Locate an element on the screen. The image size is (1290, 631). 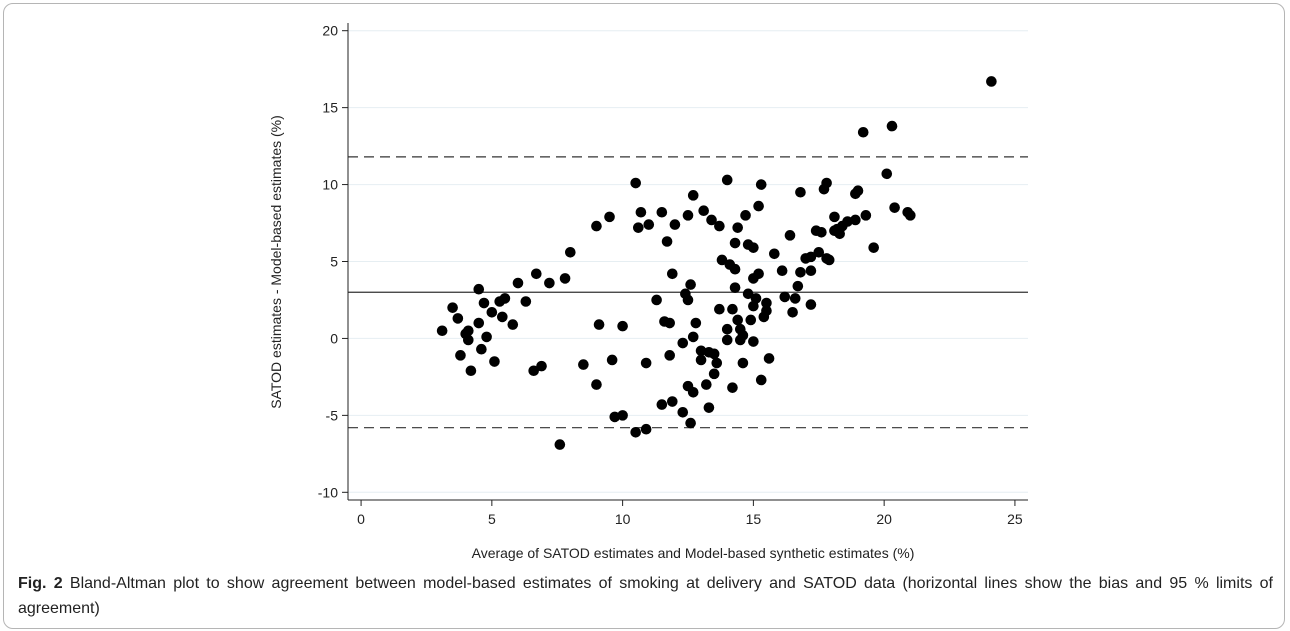
y-tick-label: 0 is located at coordinates (334, 338).